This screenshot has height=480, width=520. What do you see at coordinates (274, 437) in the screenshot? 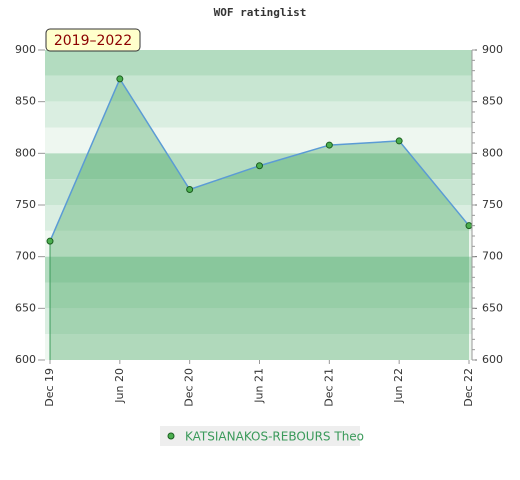
I see `legend-label: KATSIANAKOS-REBOURS Theo` at bounding box center [274, 437].